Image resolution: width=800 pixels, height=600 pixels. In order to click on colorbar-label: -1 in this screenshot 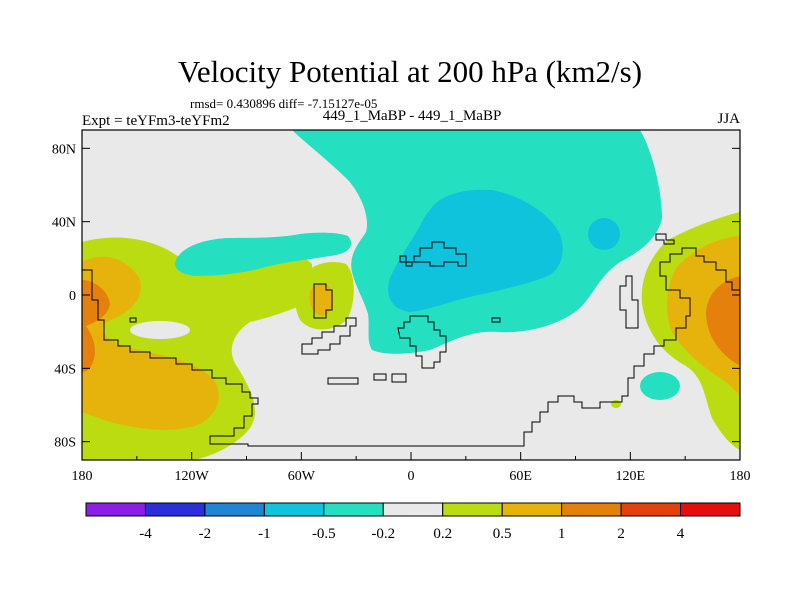, I will do `click(264, 534)`.